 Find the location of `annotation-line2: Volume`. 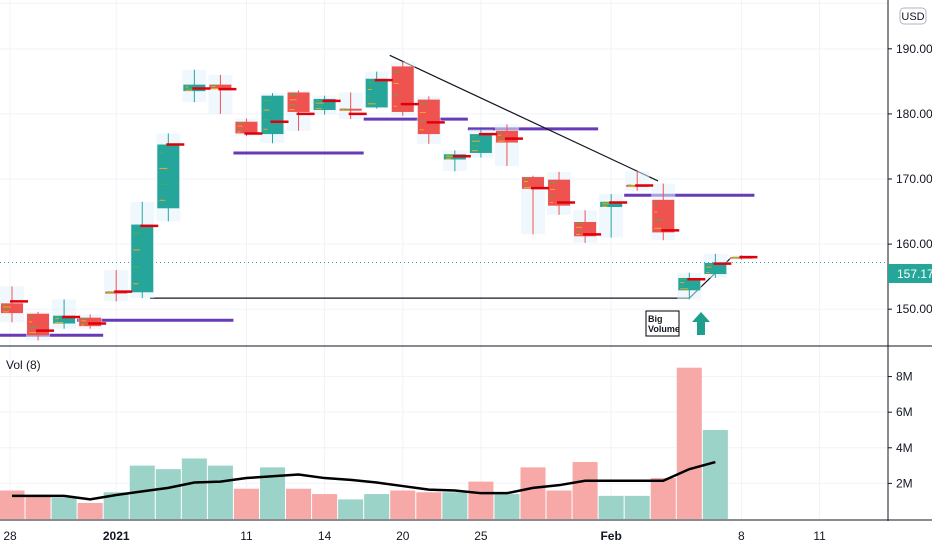

annotation-line2: Volume is located at coordinates (664, 329).